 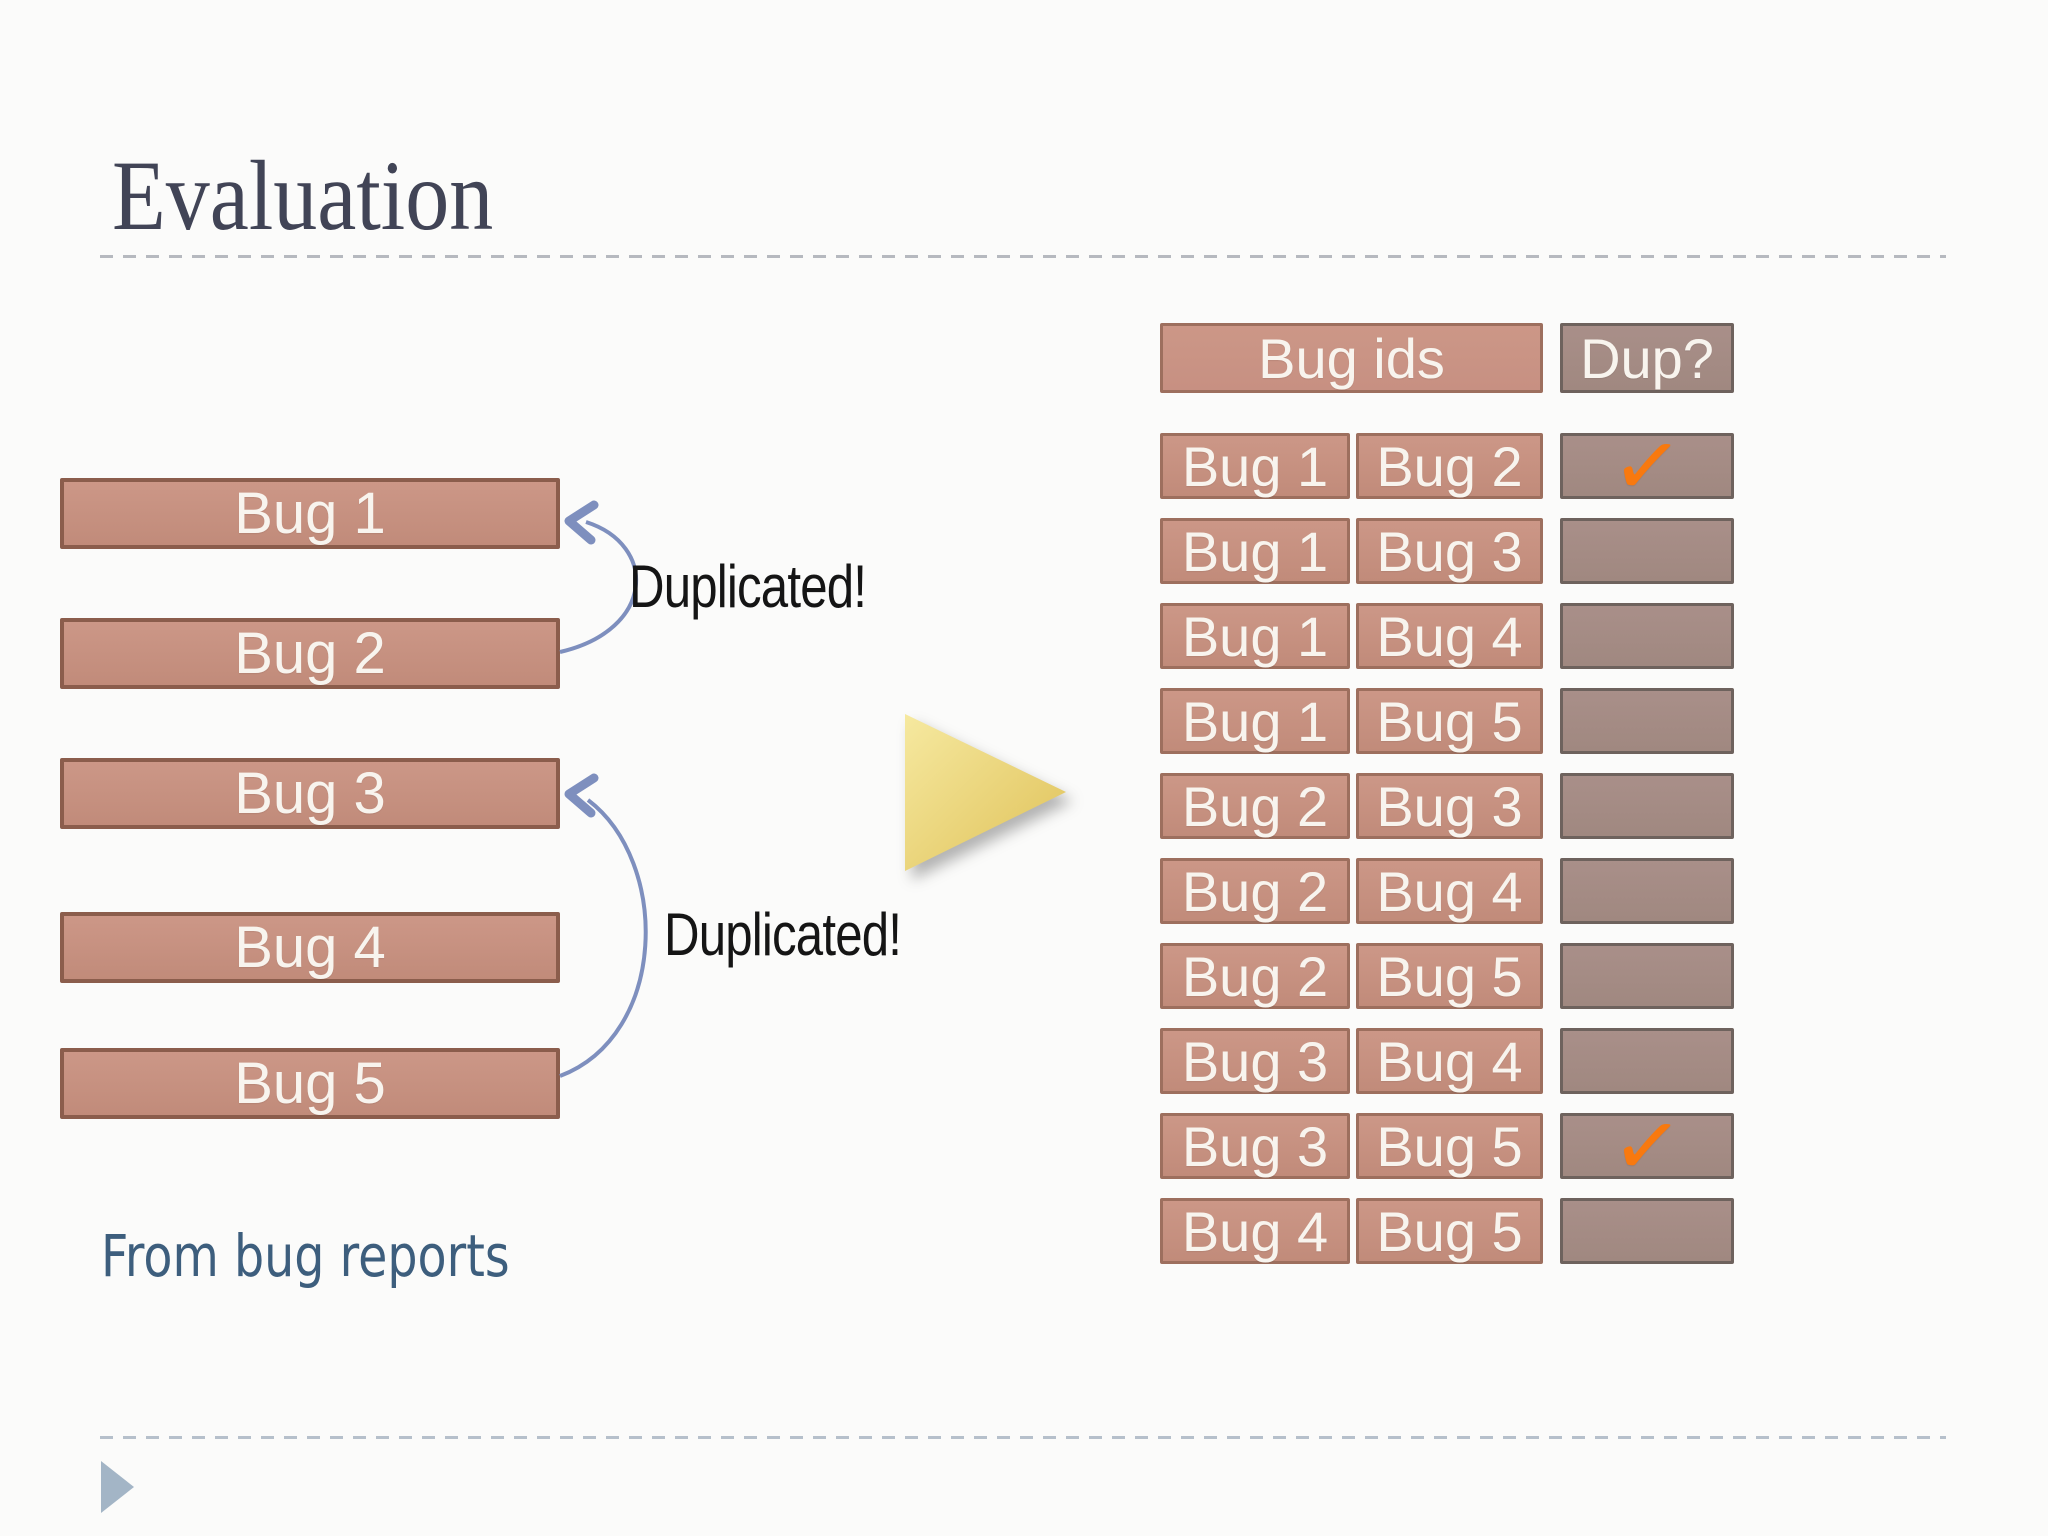 What do you see at coordinates (310, 947) in the screenshot?
I see `bug-bar: Bug 4` at bounding box center [310, 947].